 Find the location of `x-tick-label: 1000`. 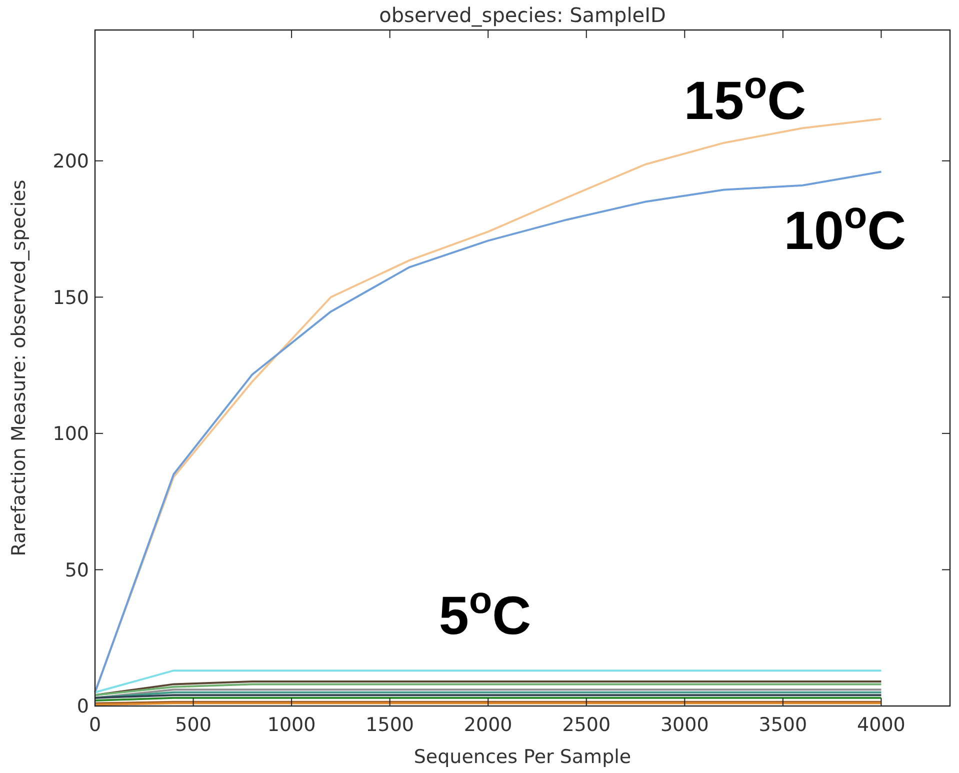

x-tick-label: 1000 is located at coordinates (291, 725).